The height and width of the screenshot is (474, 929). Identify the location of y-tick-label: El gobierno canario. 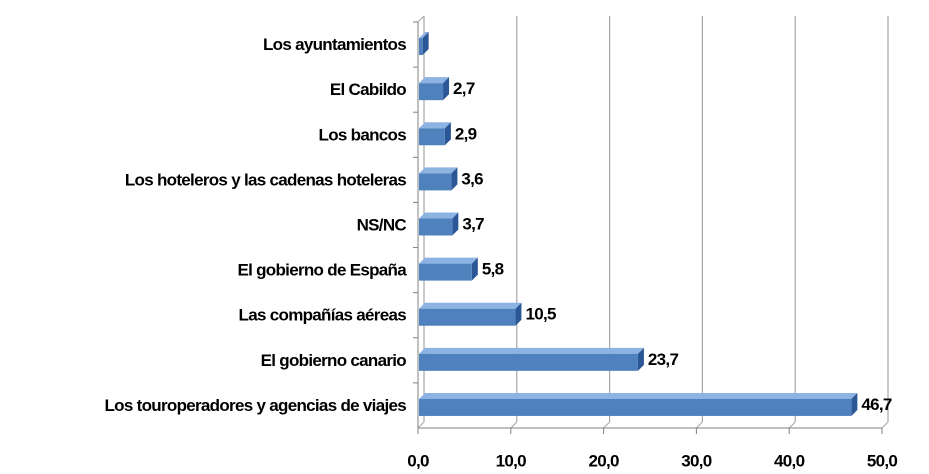
(334, 360).